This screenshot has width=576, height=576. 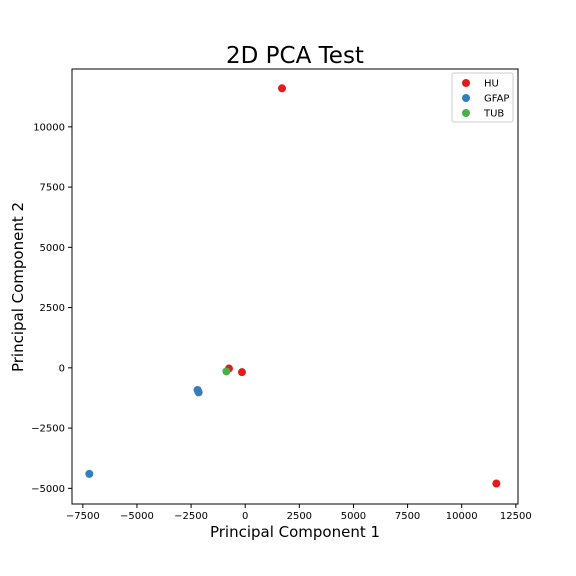 I want to click on legend-label-tub: TUB, so click(x=493, y=114).